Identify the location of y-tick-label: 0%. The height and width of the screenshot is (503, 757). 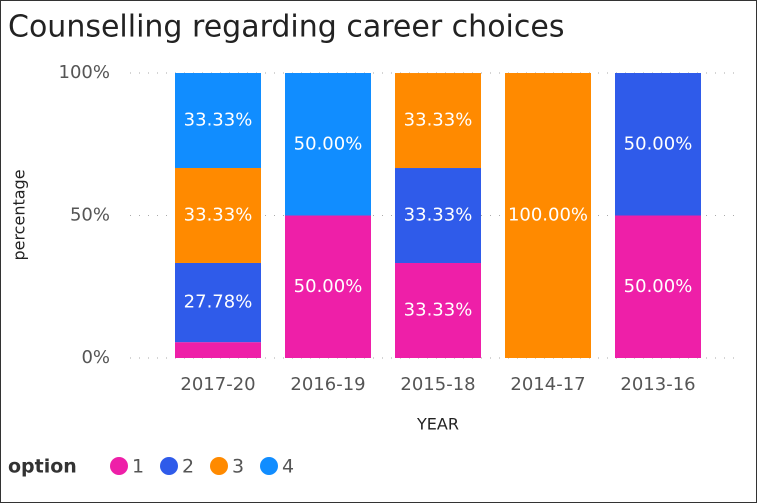
(95, 357).